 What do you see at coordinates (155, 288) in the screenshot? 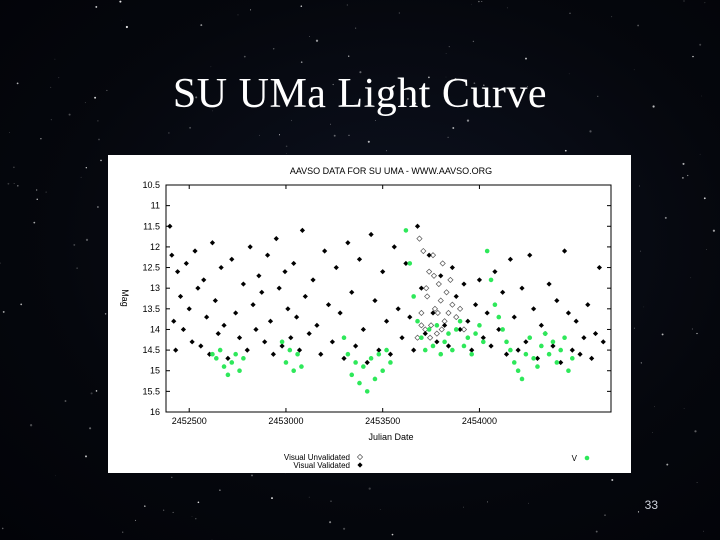
I see `y-tick-label: 13` at bounding box center [155, 288].